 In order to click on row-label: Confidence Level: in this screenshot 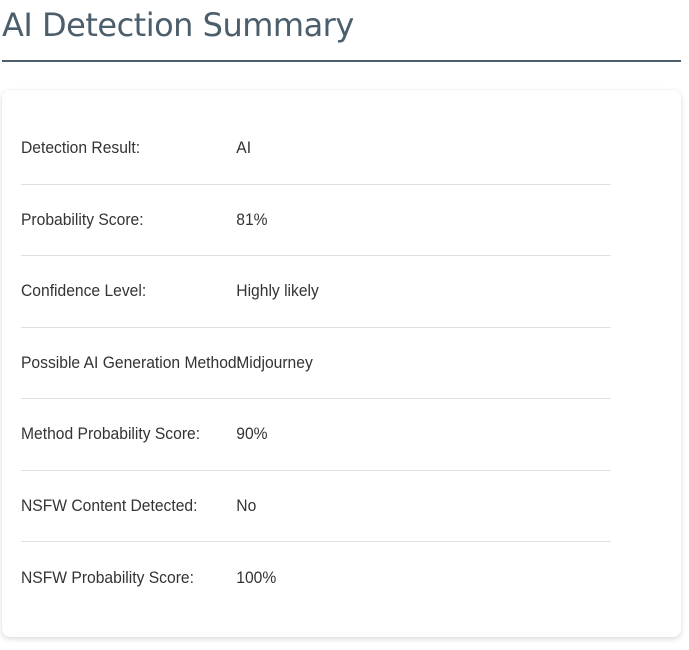, I will do `click(84, 291)`.